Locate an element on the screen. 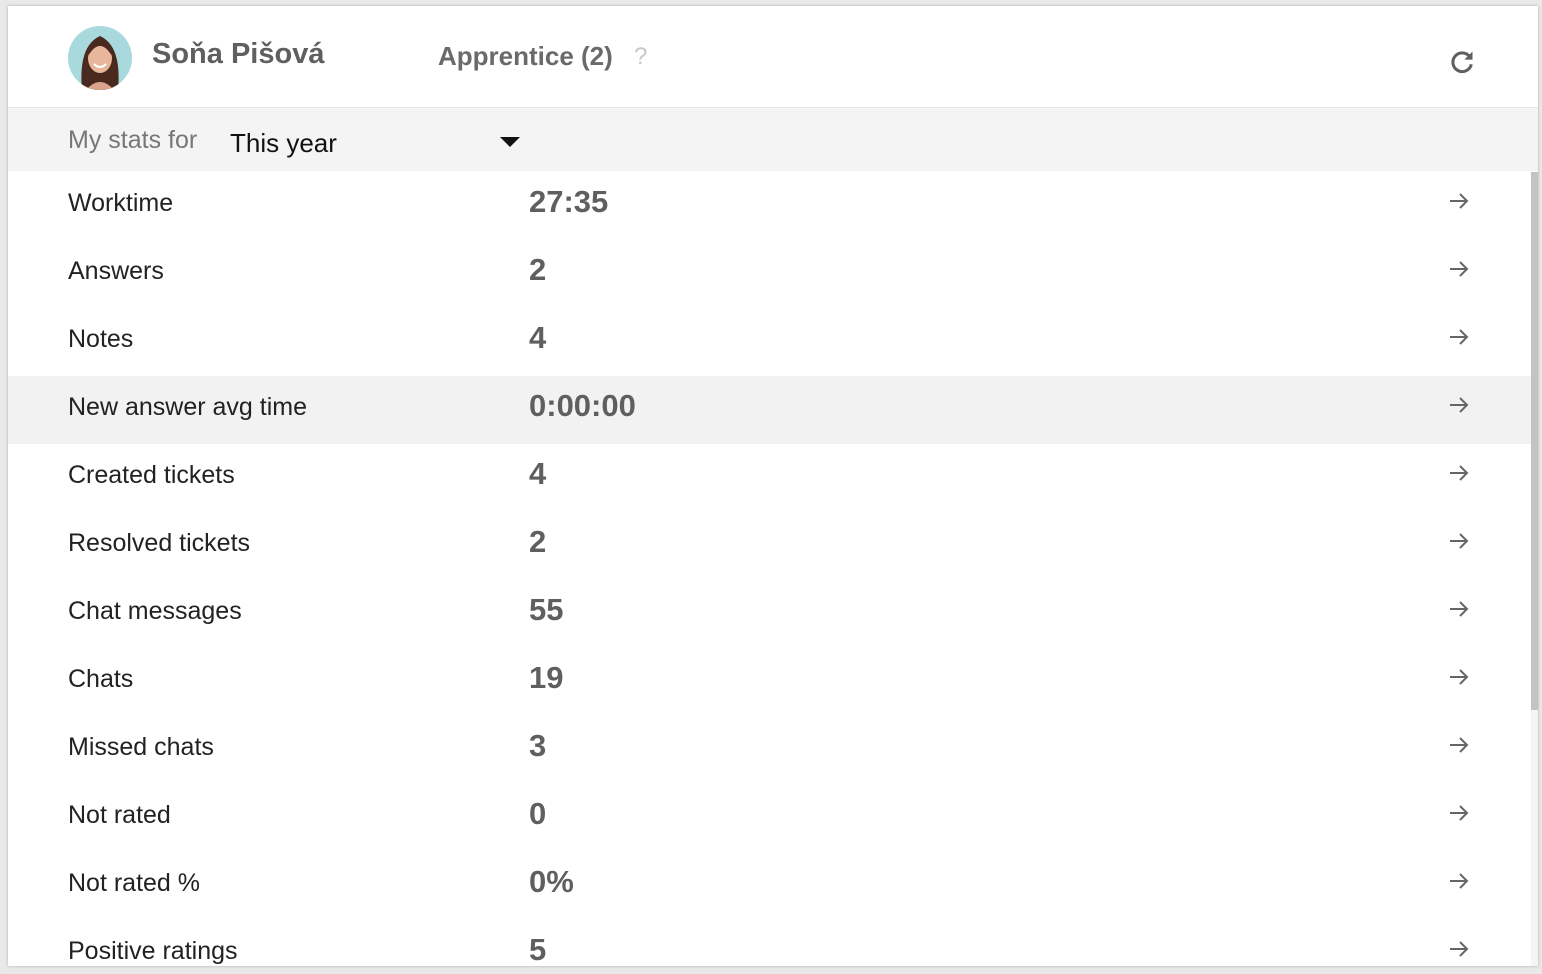 Image resolution: width=1542 pixels, height=974 pixels. stat-label: Not rated is located at coordinates (119, 815).